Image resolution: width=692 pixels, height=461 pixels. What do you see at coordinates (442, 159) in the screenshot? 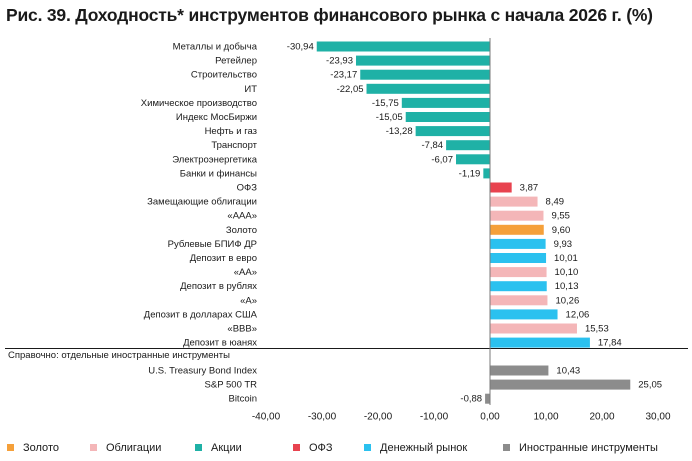
I see `data-label: -6,07` at bounding box center [442, 159].